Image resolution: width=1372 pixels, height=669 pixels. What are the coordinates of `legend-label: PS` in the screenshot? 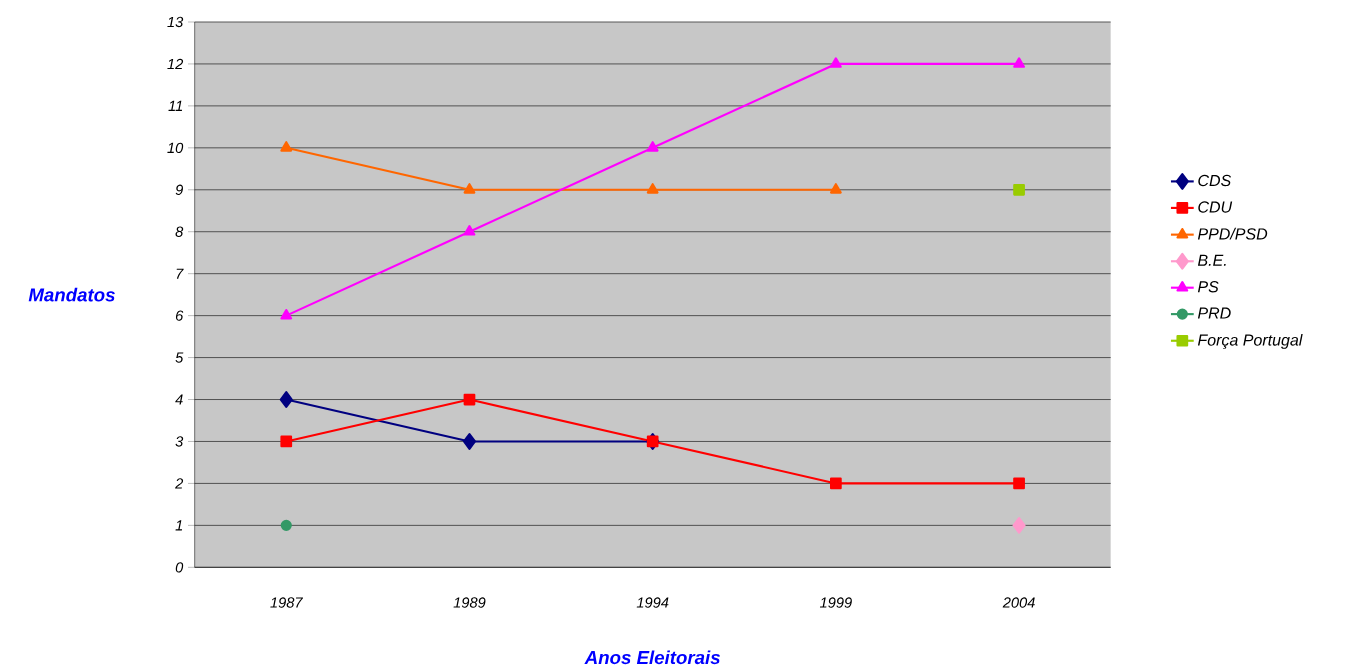 It's located at (1208, 286).